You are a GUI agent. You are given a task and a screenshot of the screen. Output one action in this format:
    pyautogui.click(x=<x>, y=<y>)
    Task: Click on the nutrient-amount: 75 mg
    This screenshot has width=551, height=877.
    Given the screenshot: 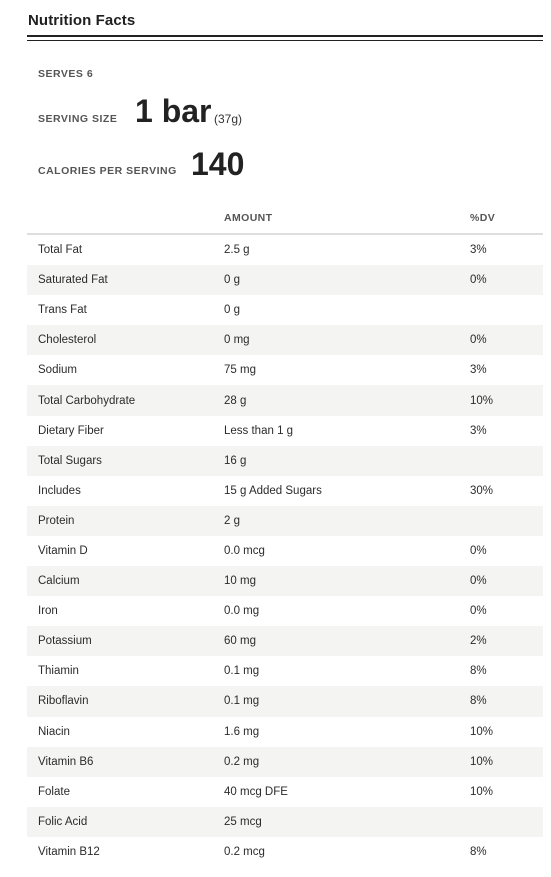 What is the action you would take?
    pyautogui.click(x=240, y=370)
    